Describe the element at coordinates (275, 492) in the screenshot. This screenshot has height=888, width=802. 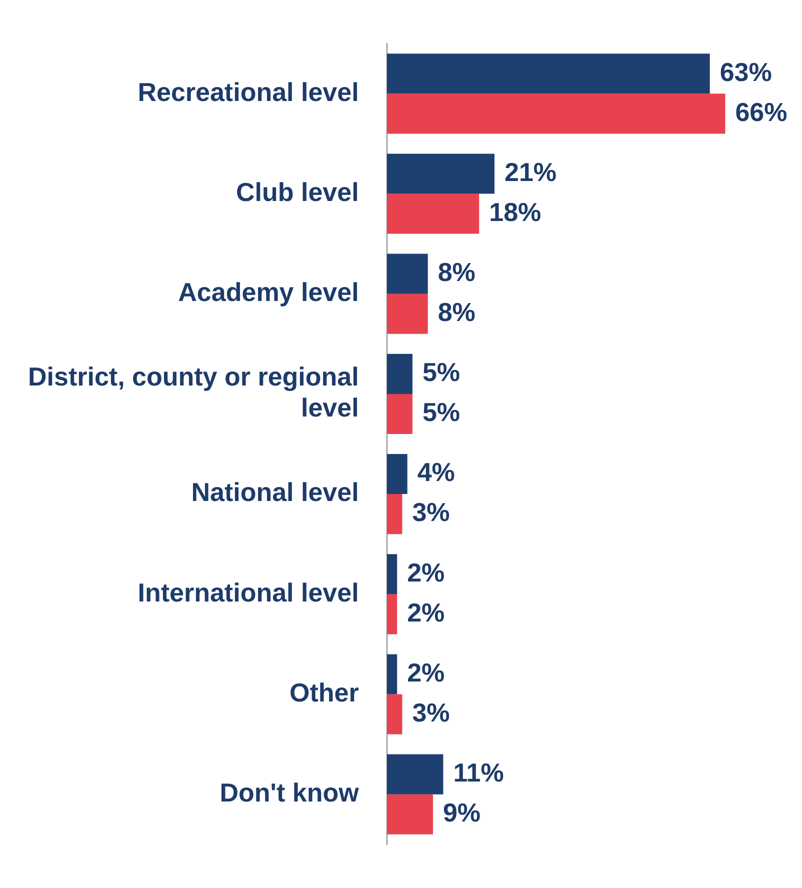
I see `y-tick-label: National level` at that location.